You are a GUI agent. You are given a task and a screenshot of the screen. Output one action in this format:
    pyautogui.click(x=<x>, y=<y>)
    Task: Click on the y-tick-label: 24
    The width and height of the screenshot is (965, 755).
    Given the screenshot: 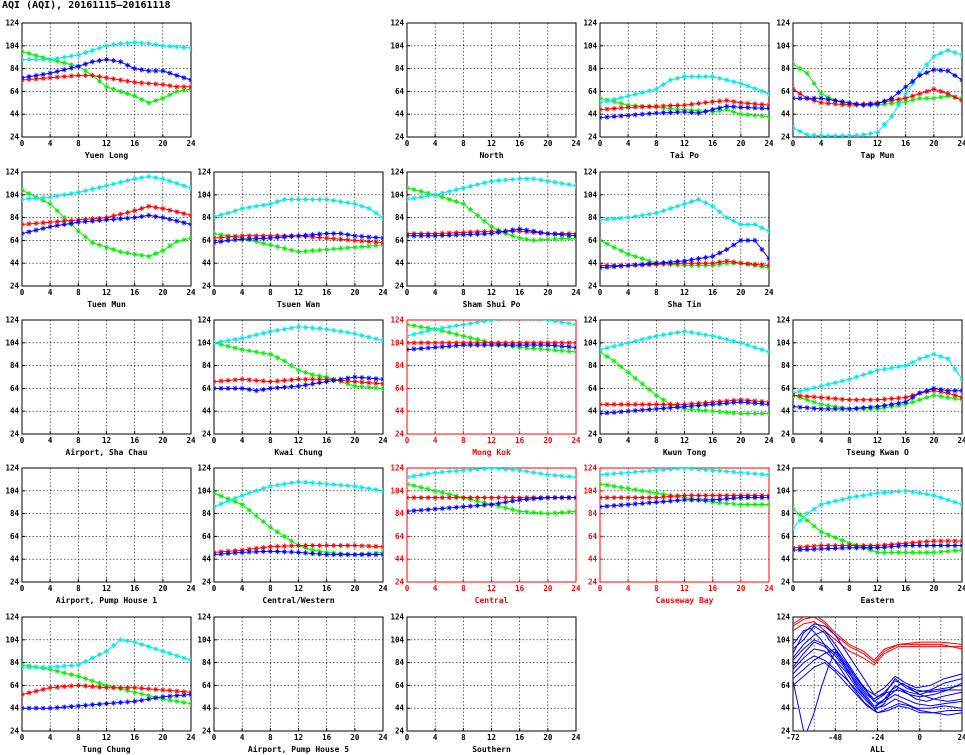 What is the action you would take?
    pyautogui.click(x=593, y=434)
    